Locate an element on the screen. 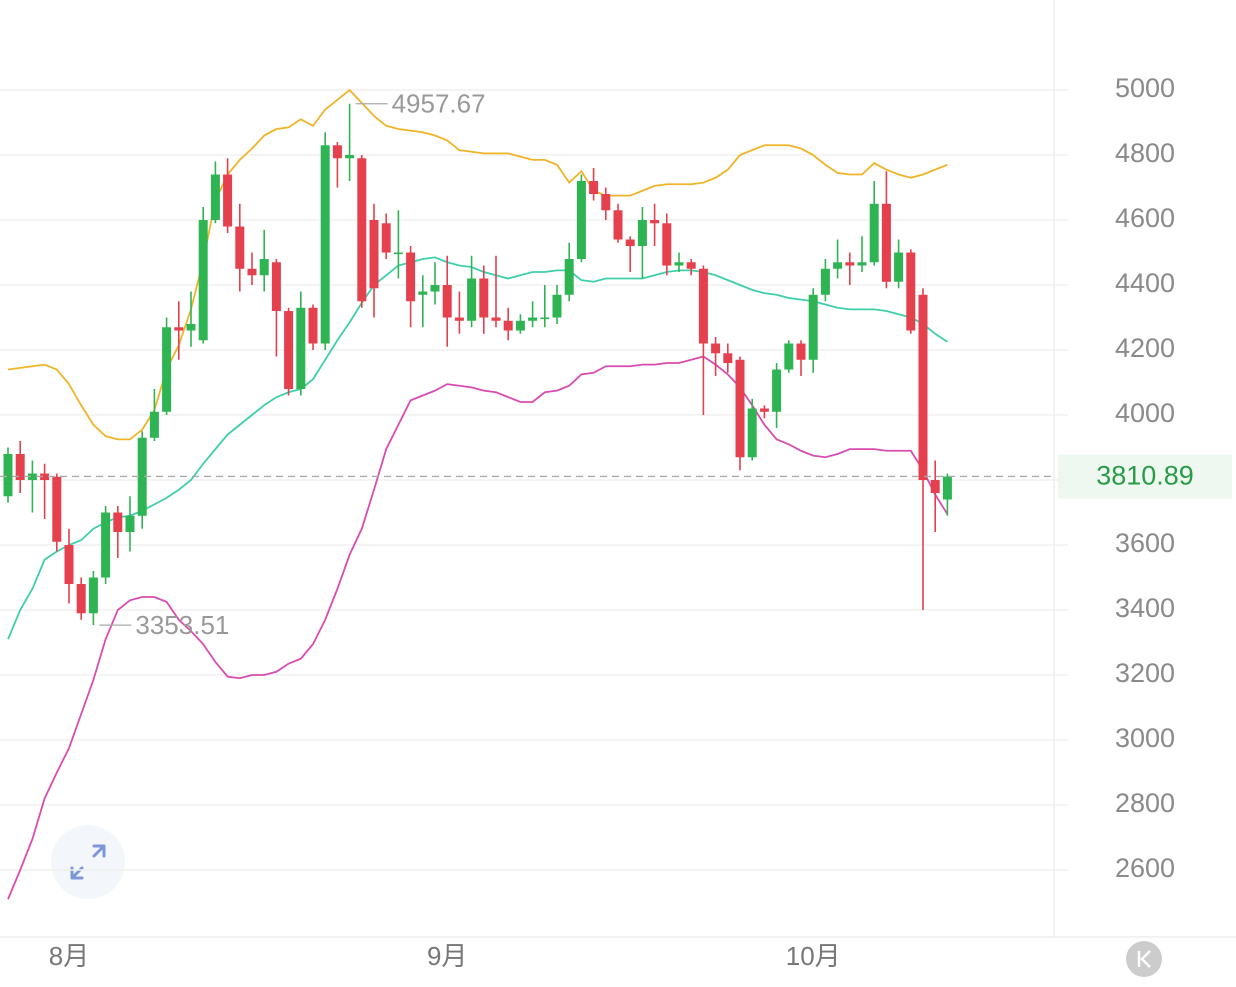 Image resolution: width=1236 pixels, height=987 pixels. y-tick-label: 5000 is located at coordinates (1145, 88).